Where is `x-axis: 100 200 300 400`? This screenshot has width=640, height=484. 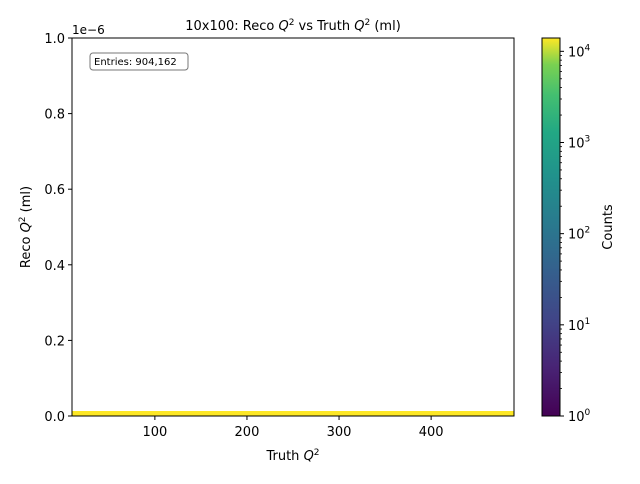 x-axis: 100 200 300 400 is located at coordinates (292, 428).